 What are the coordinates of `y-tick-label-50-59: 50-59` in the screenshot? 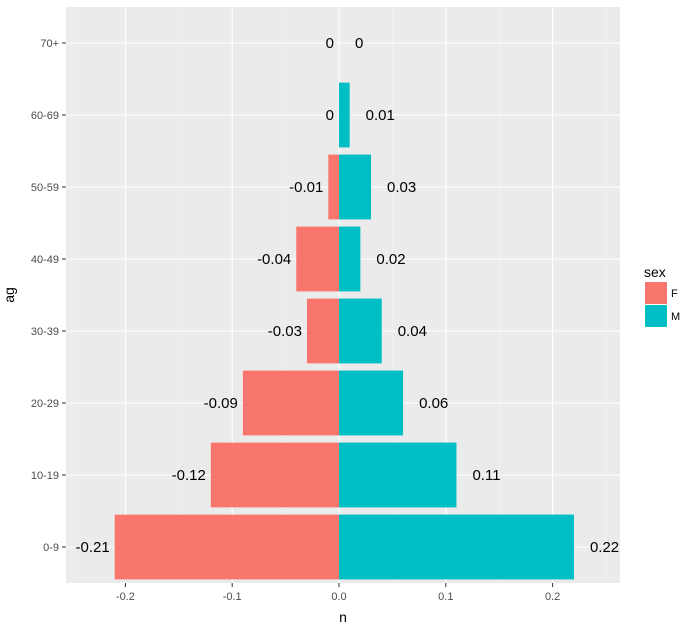 It's located at (45, 188).